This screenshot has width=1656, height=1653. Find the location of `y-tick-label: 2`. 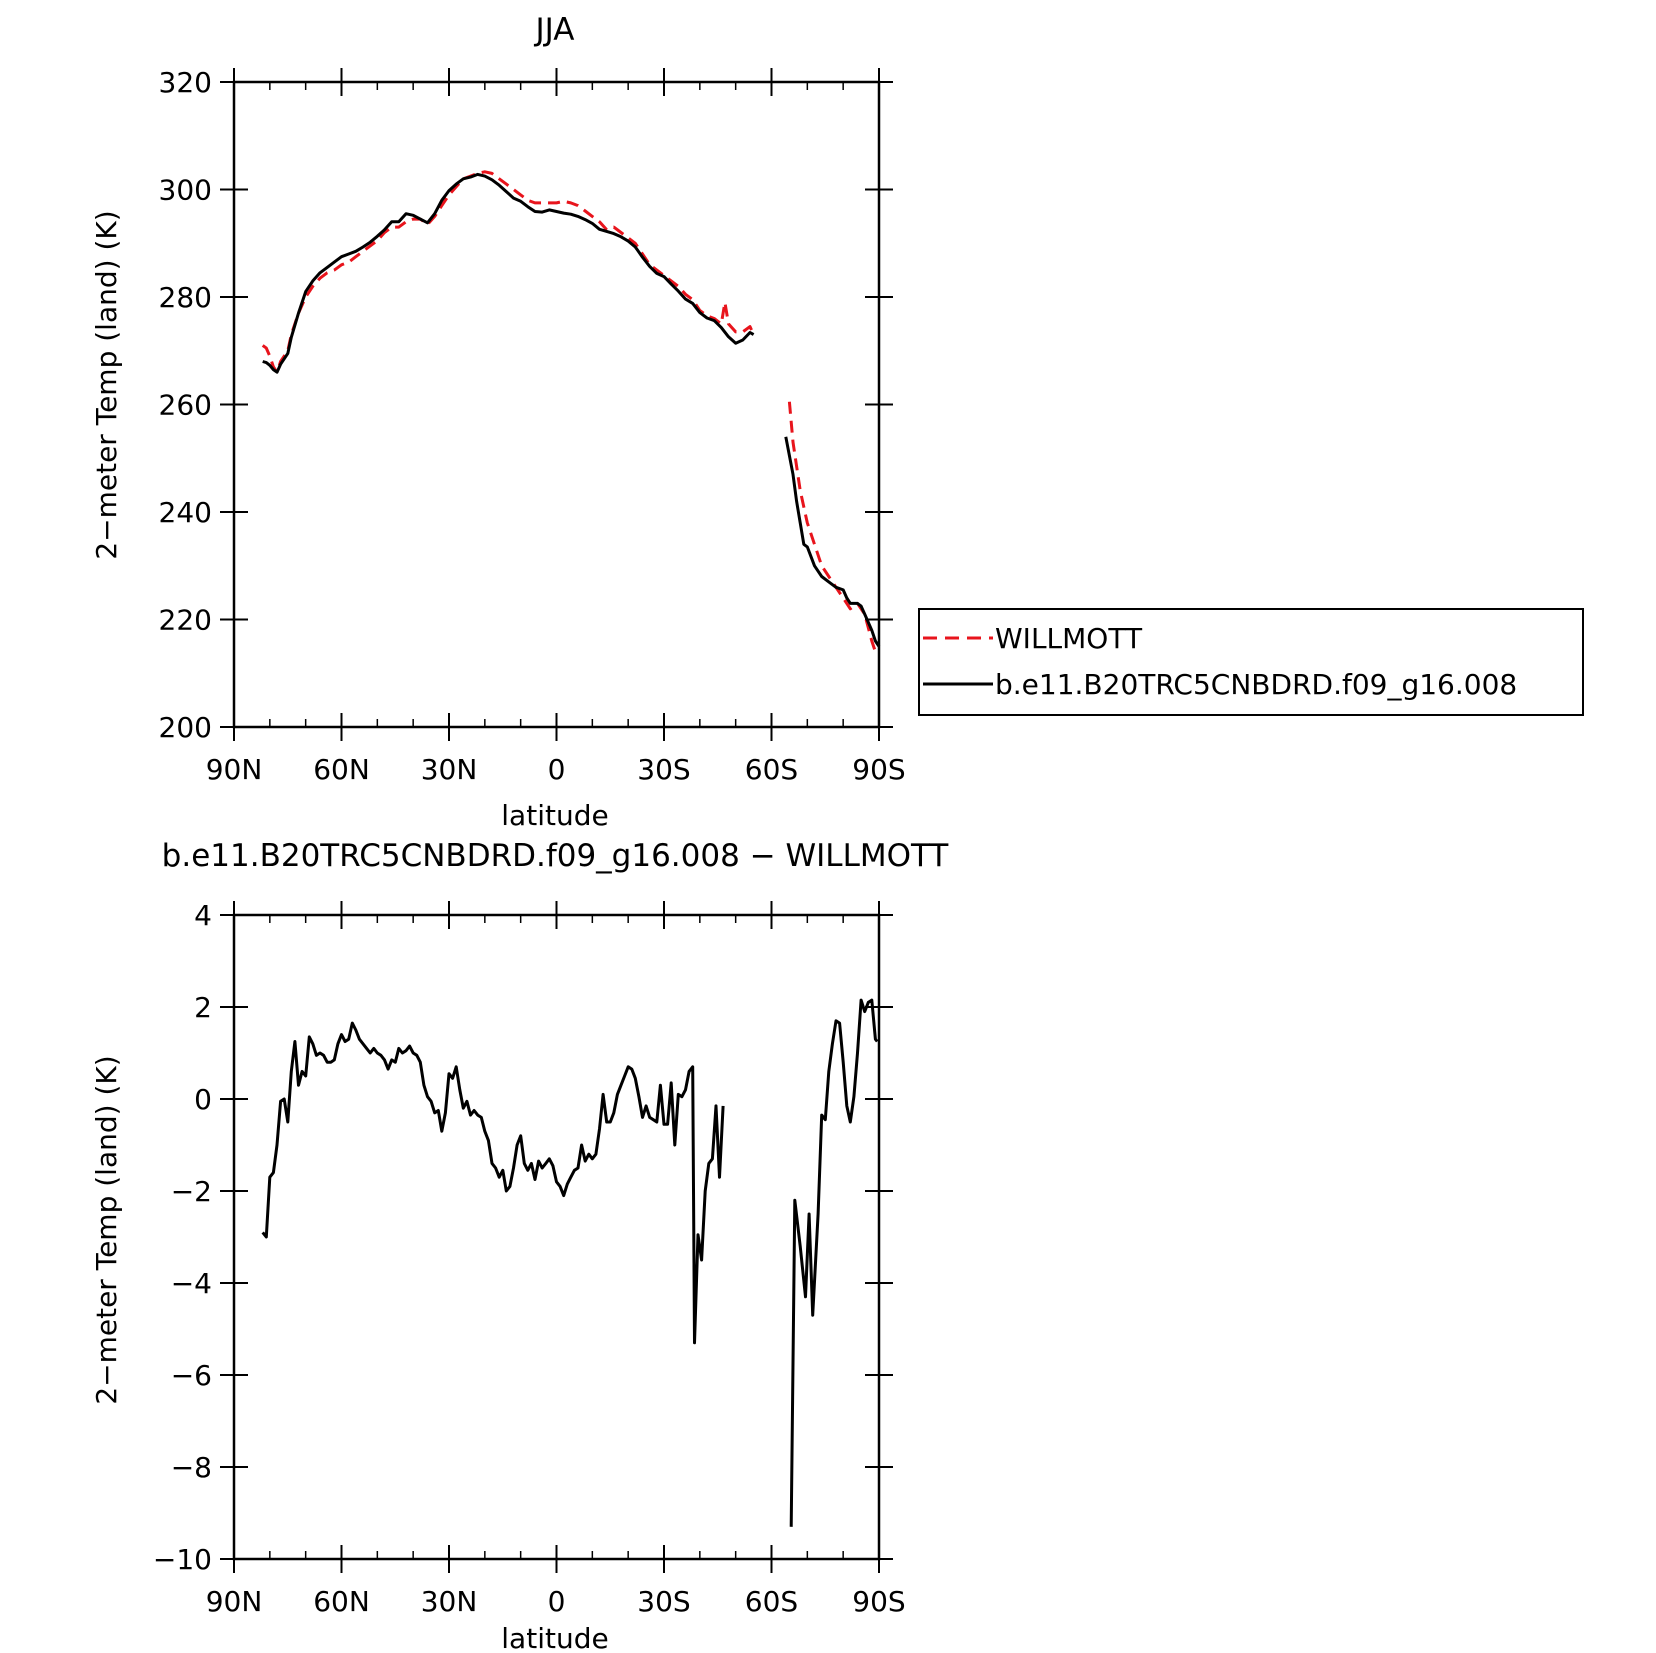

y-tick-label: 2 is located at coordinates (203, 1007).